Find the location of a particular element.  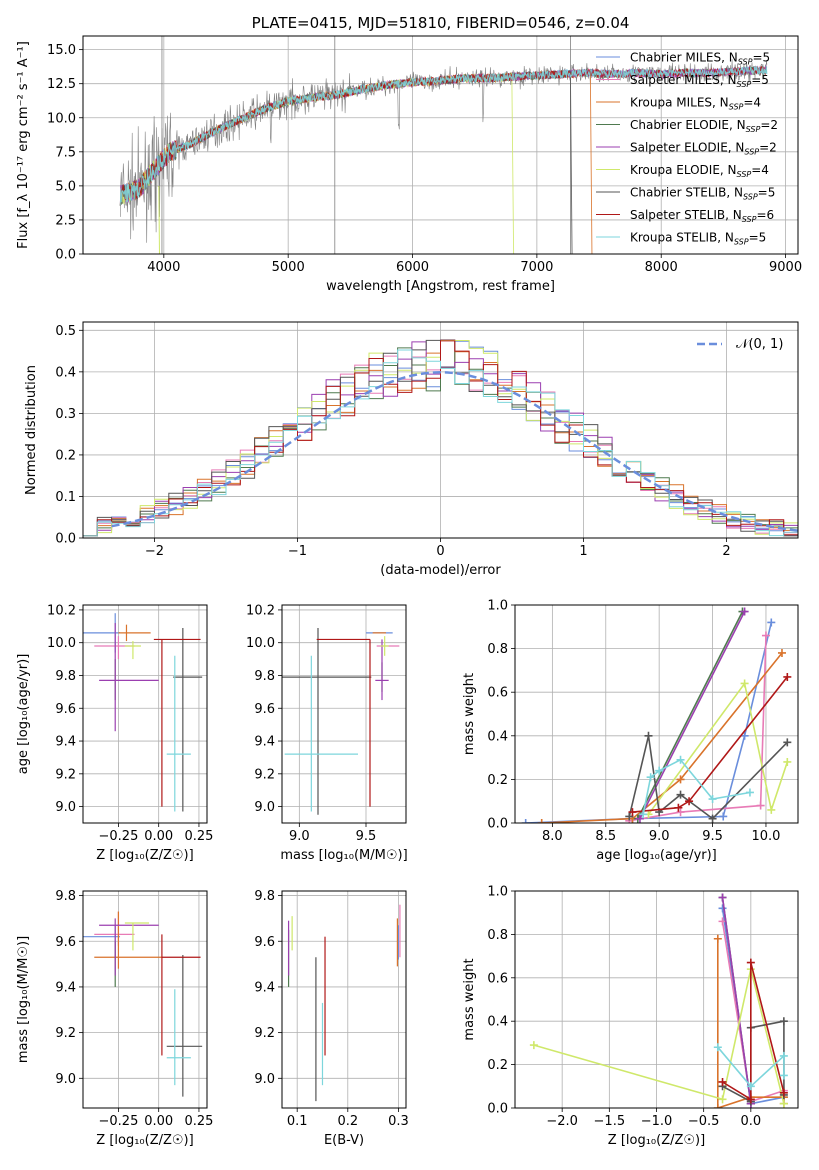

model-dropoff is located at coordinates (159, 219).